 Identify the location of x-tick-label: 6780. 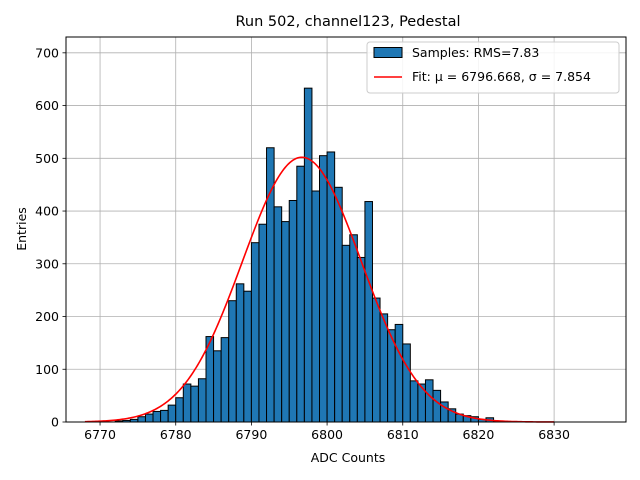
(176, 434).